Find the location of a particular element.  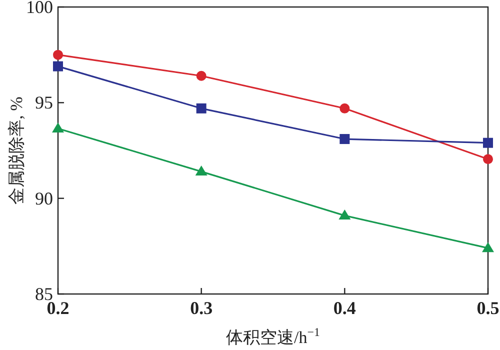

y-tick-label: 100 is located at coordinates (39, 8).